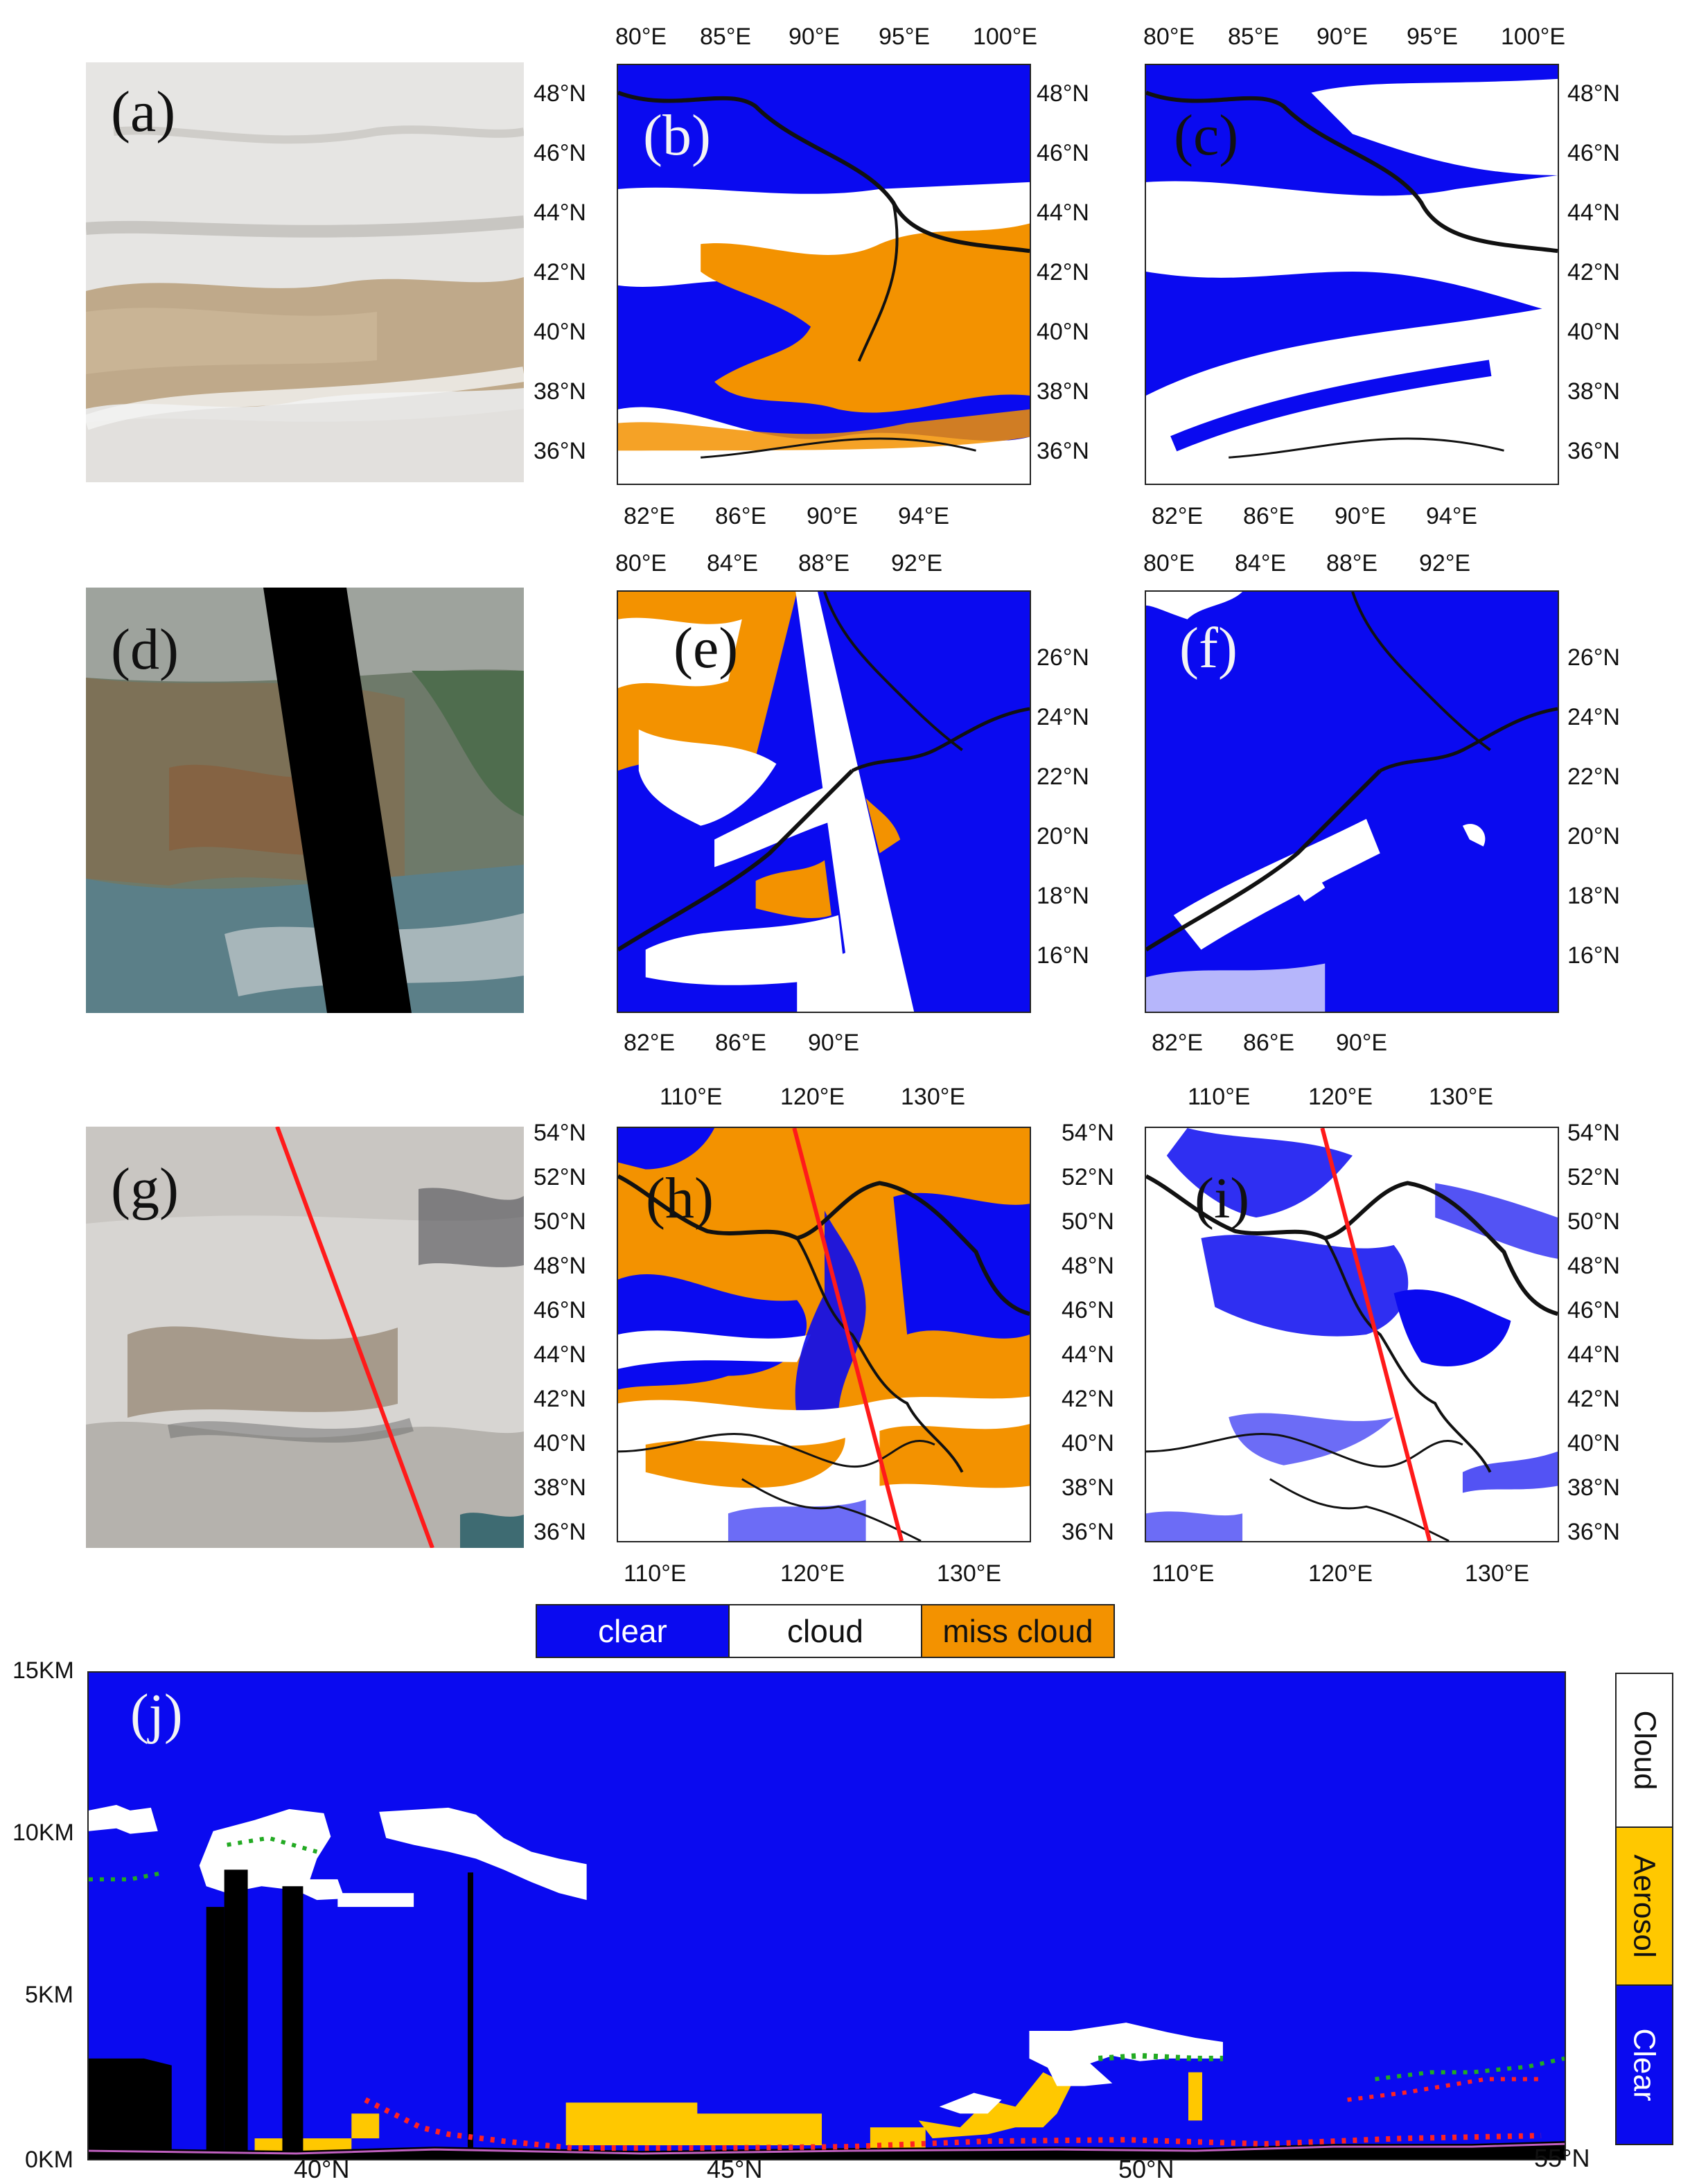 The width and height of the screenshot is (1690, 2184). I want to click on map-panel-b: (b), so click(824, 274).